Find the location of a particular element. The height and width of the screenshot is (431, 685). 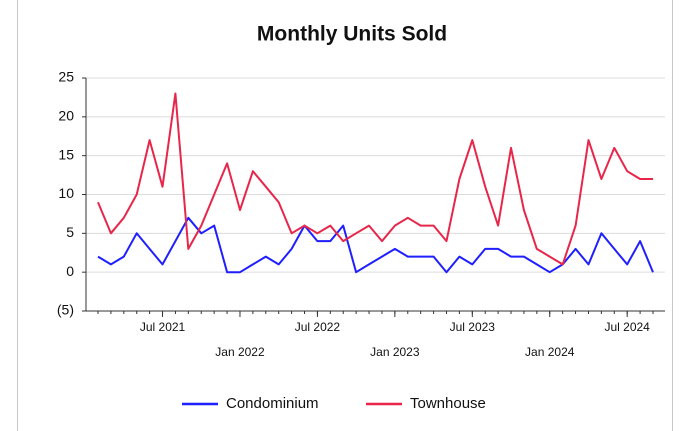

y-tick-label: 10 is located at coordinates (66, 193).